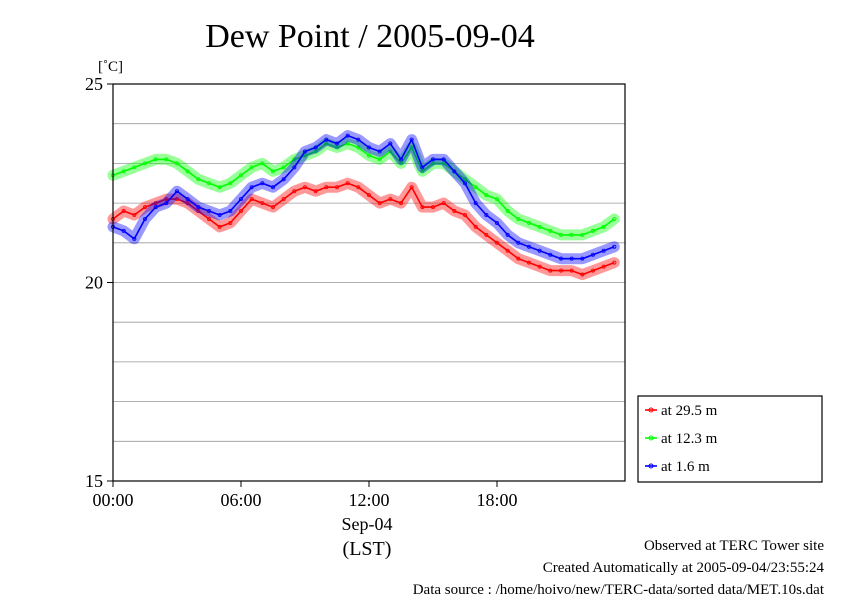 This screenshot has height=601, width=842. I want to click on legend-item: at 1.6 m, so click(677, 467).